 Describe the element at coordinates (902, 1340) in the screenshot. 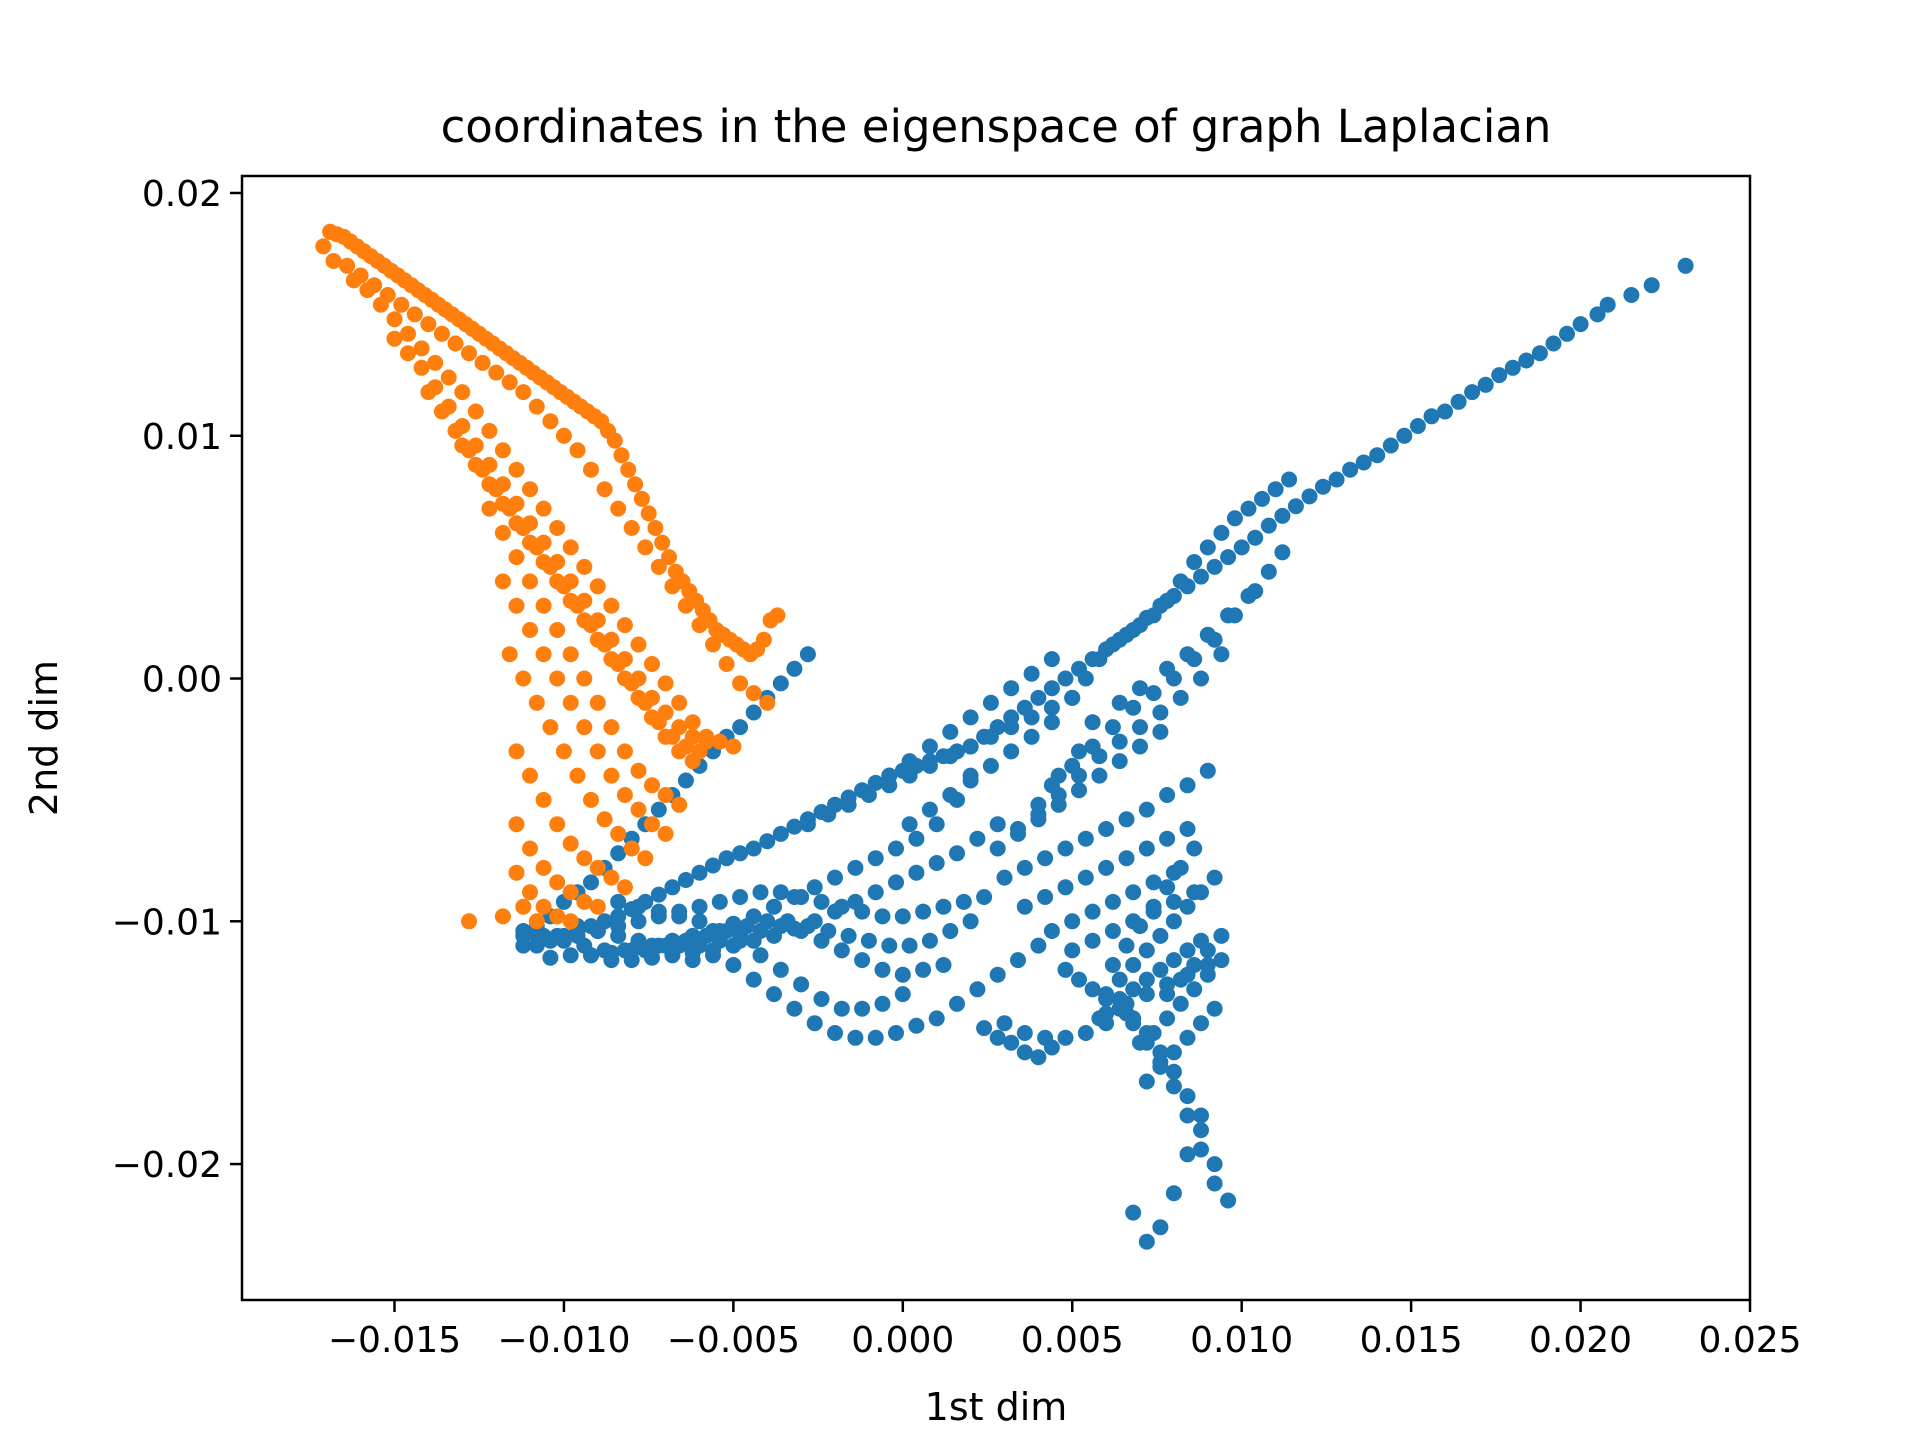

I see `x-tick-label: 0.000` at that location.